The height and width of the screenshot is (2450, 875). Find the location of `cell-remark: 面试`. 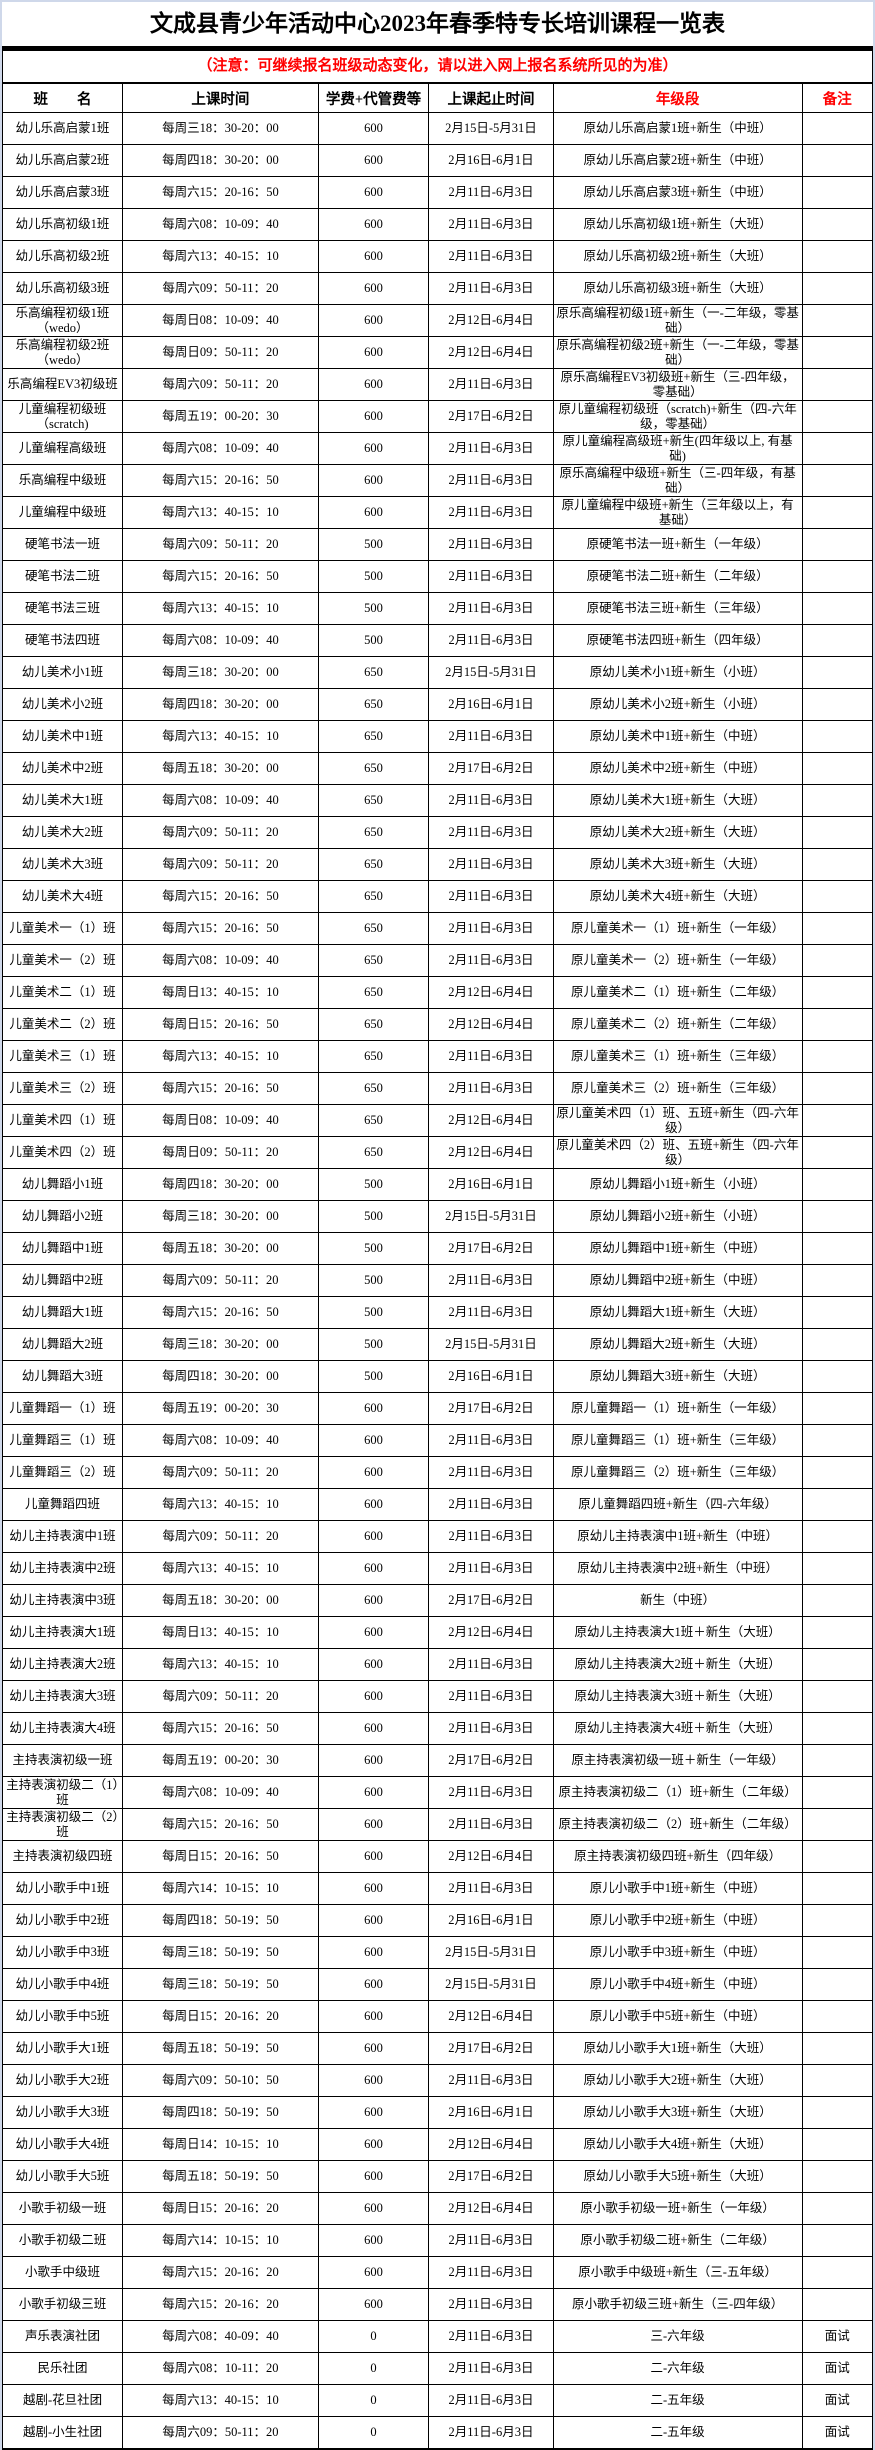

cell-remark: 面试 is located at coordinates (837, 2433).